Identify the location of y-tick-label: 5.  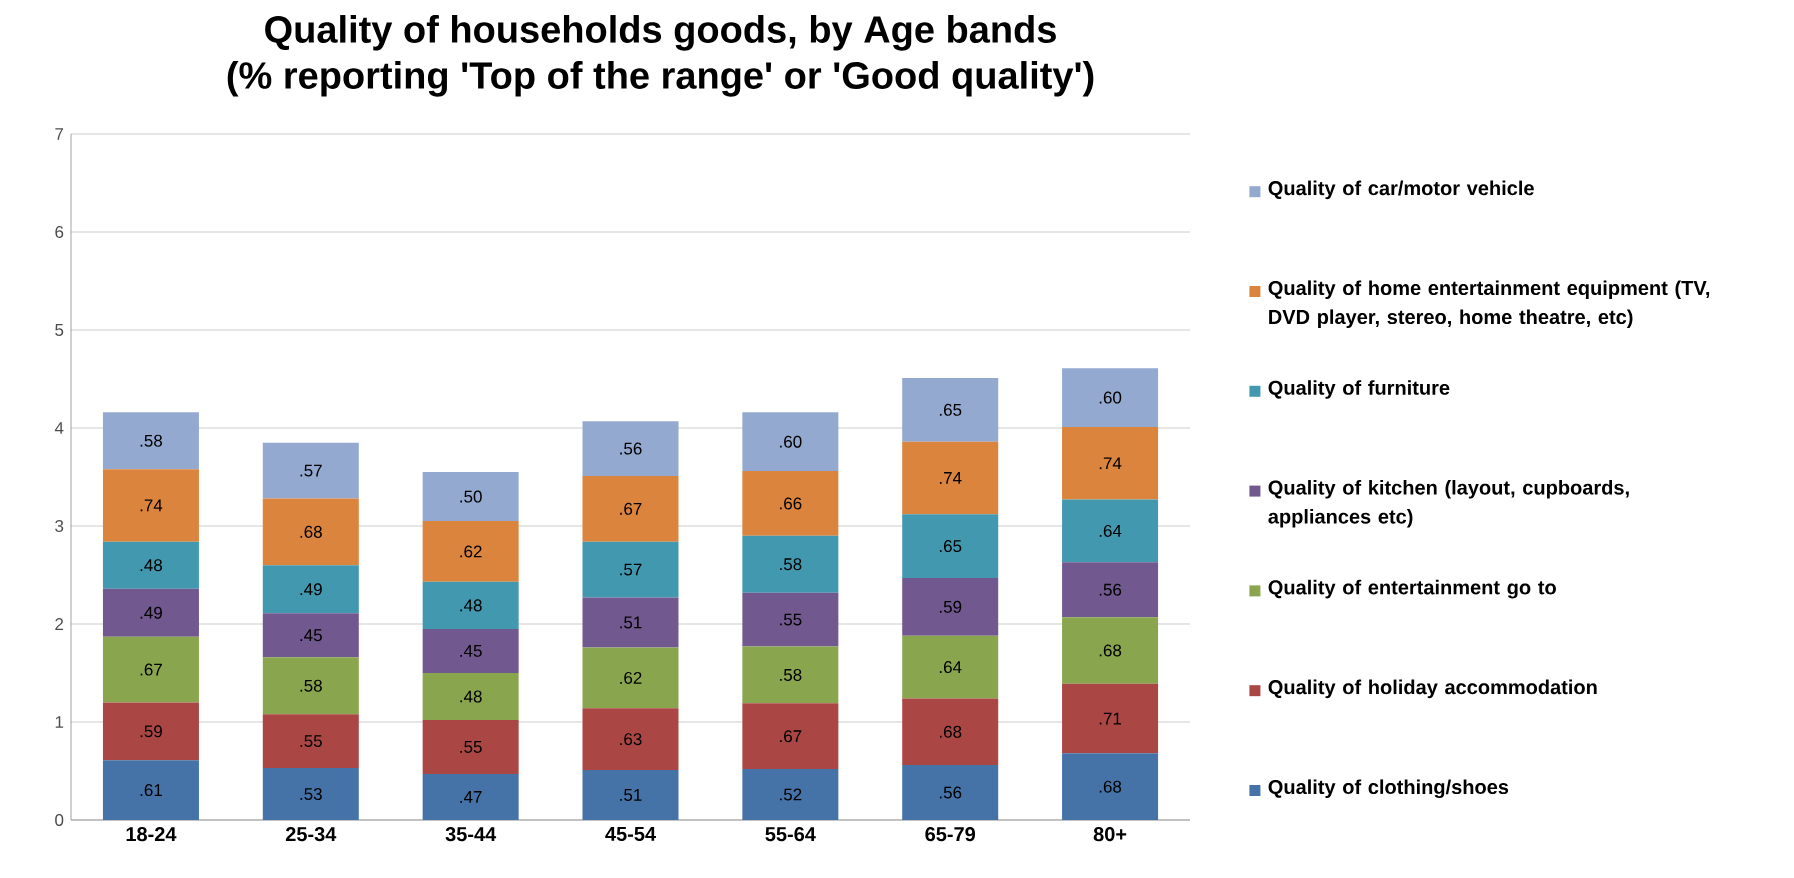
(59, 330).